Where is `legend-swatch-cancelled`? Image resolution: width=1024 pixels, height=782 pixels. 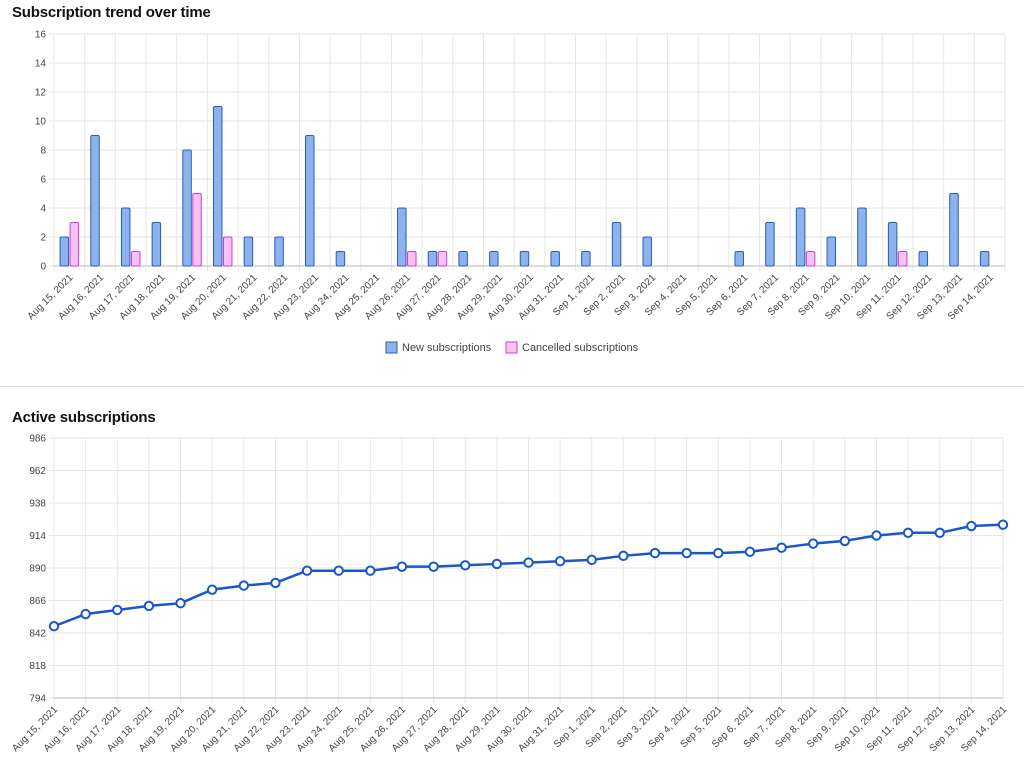
legend-swatch-cancelled is located at coordinates (511, 347).